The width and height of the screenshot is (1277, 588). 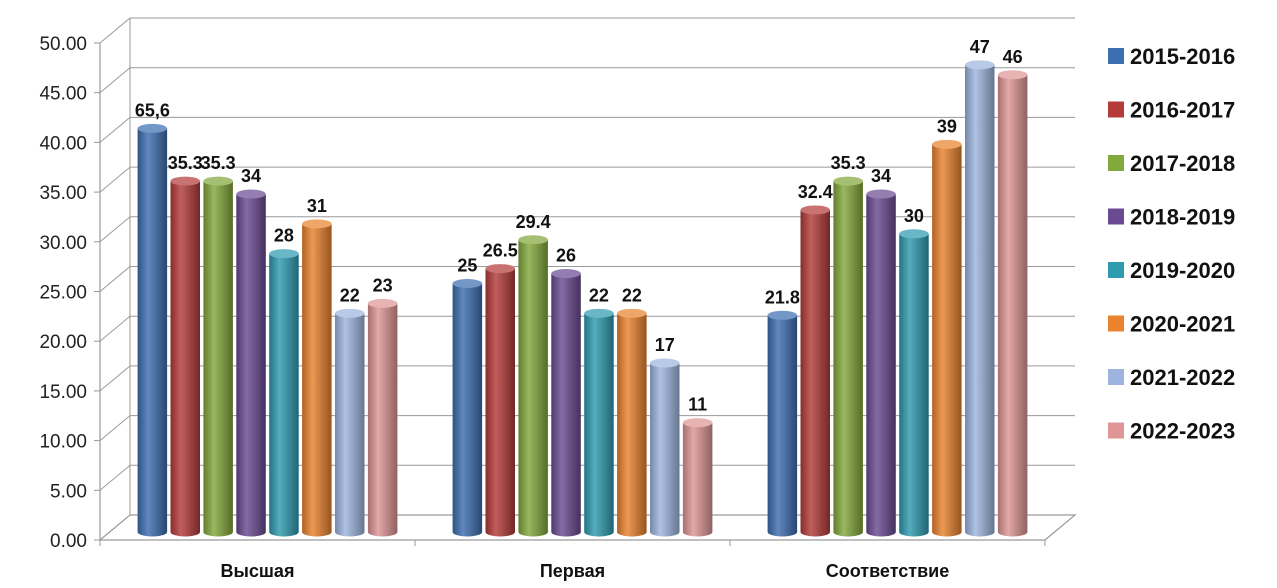 I want to click on legend-item: 2016-2017, so click(x=1171, y=110).